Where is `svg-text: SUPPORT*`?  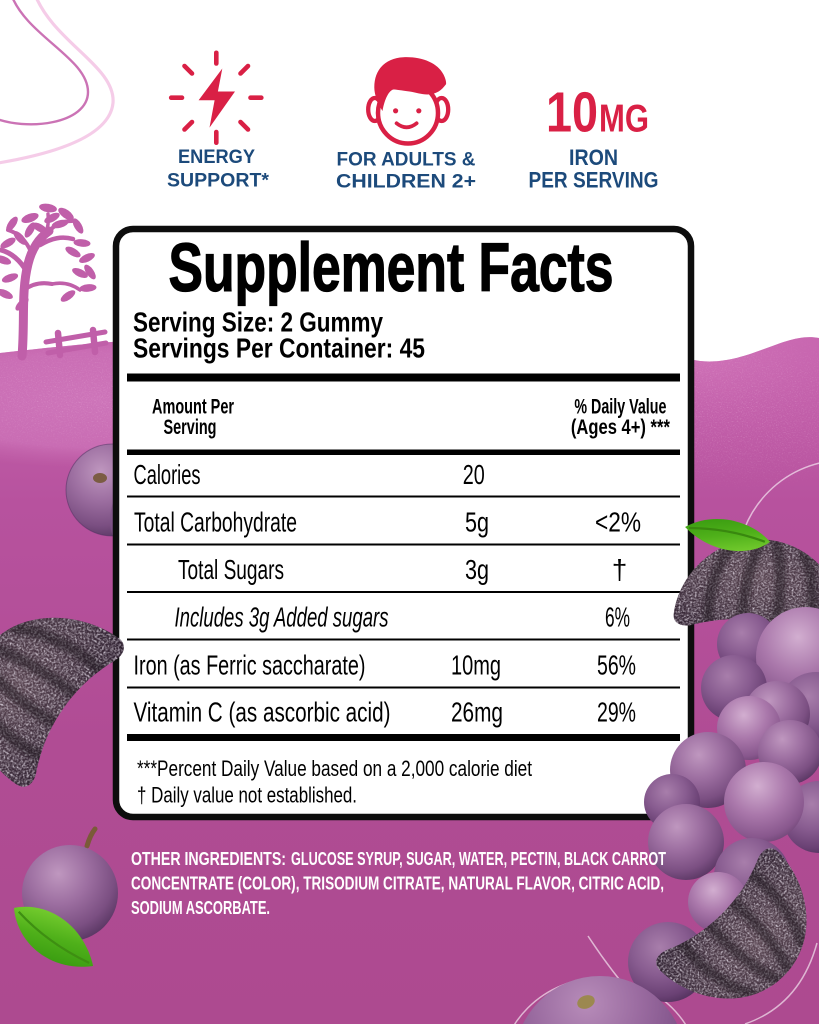
svg-text: SUPPORT* is located at coordinates (218, 180).